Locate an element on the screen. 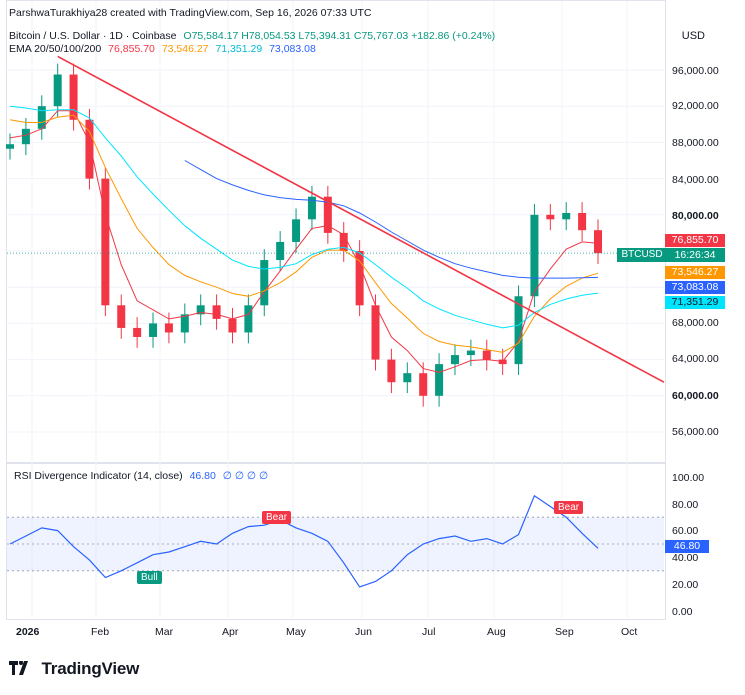 This screenshot has height=695, width=745. price-tick: 60,000.00 is located at coordinates (695, 396).